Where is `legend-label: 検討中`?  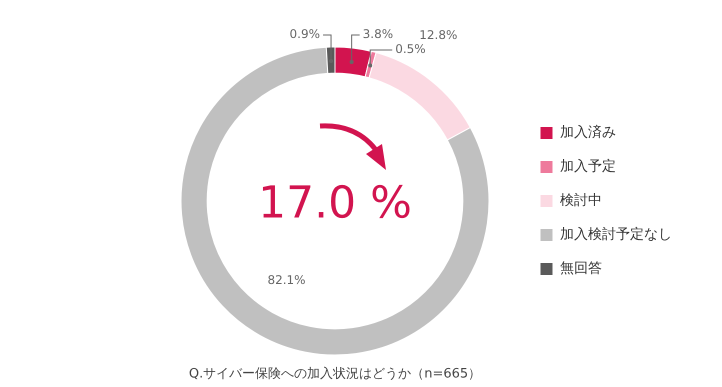 legend-label: 検討中 is located at coordinates (581, 200).